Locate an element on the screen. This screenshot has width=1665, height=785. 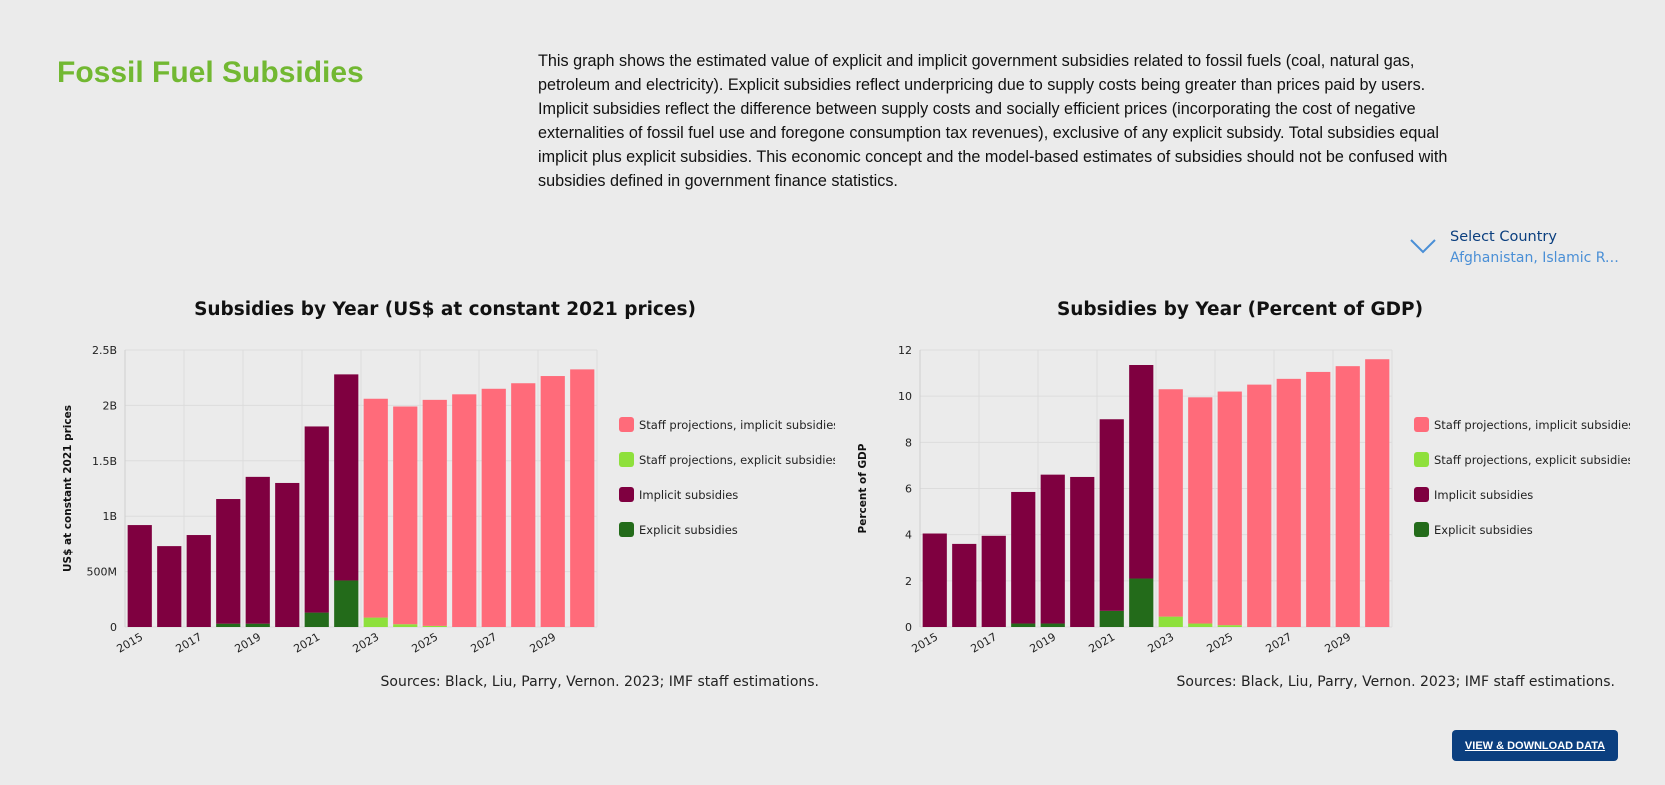
y-tick-label: 2 is located at coordinates (908, 581).